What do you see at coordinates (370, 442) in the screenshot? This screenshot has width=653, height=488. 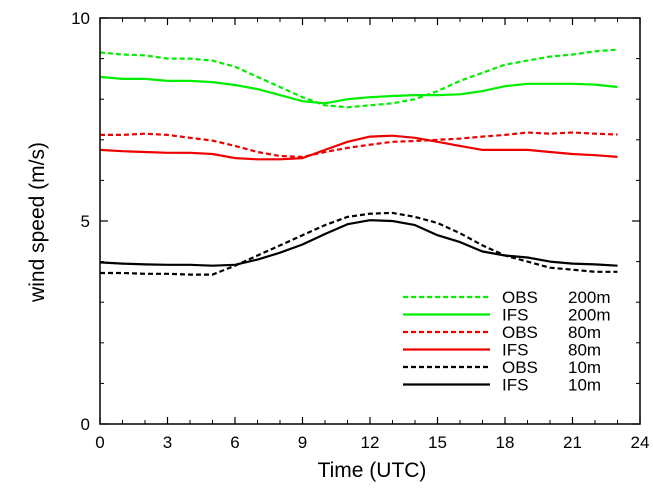 I see `x-tick-label: 12` at bounding box center [370, 442].